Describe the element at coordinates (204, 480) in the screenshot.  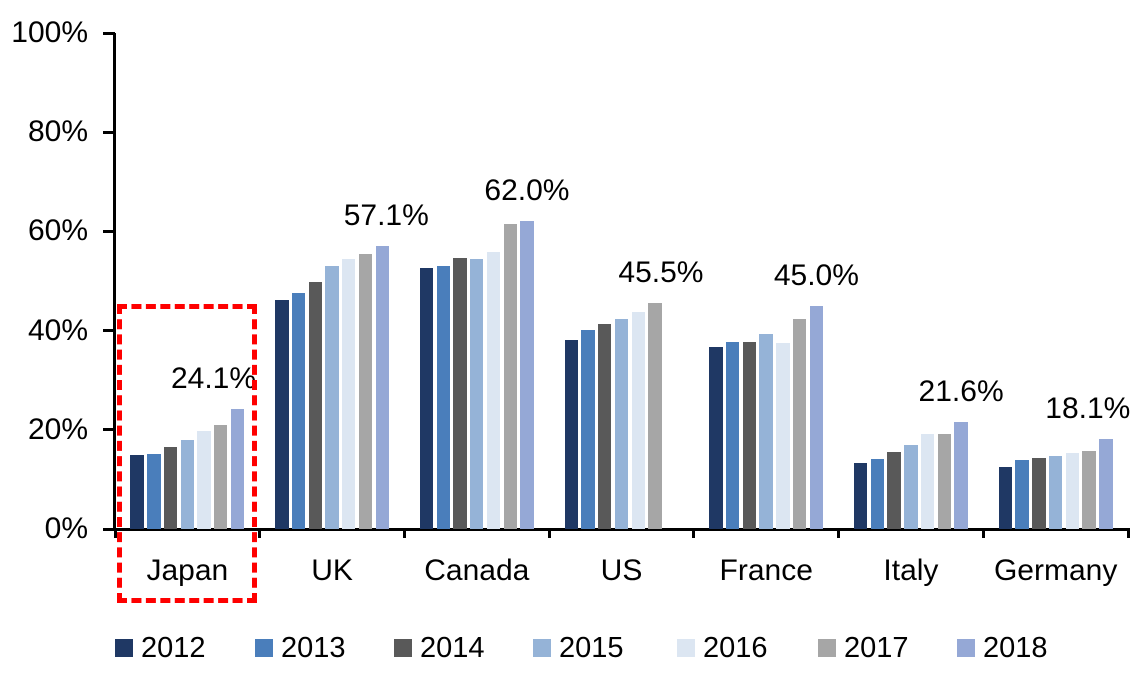
I see `bar-japan-2016` at that location.